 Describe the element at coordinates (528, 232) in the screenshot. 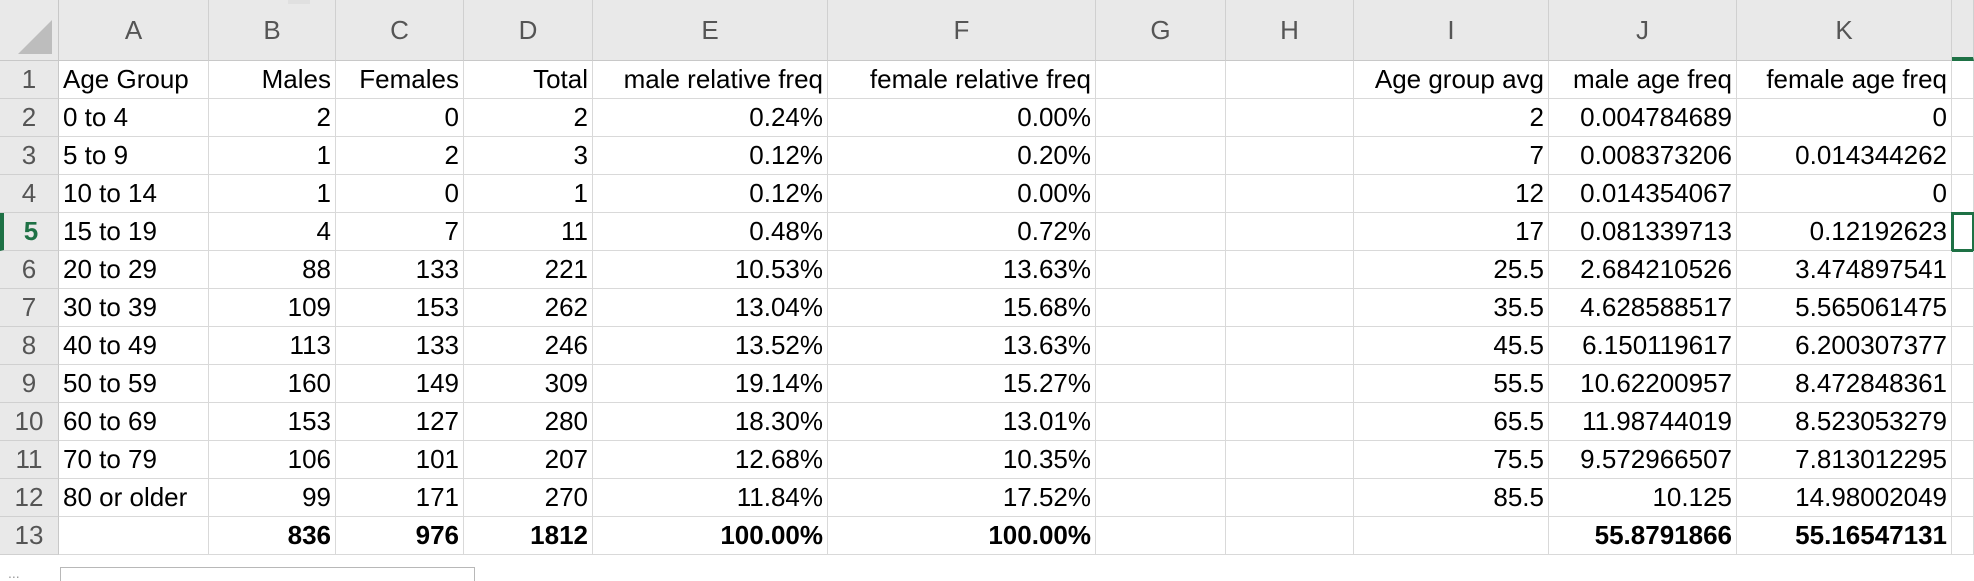

I see `cell-d5: 11` at that location.